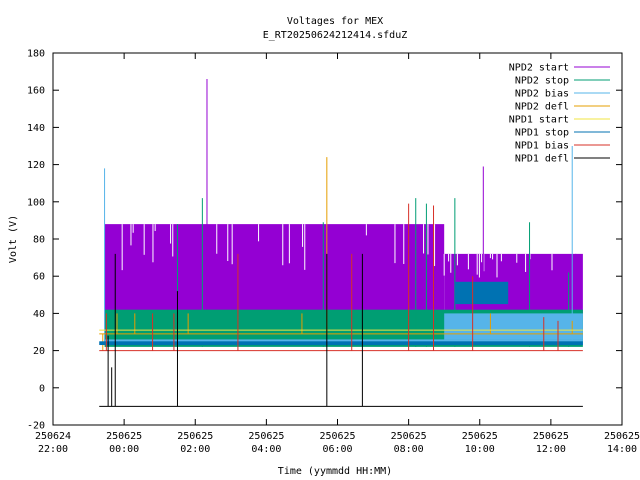 The height and width of the screenshot is (480, 640). I want to click on chart-subtitle: E_RT20250624212414.sfduZ, so click(335, 35).